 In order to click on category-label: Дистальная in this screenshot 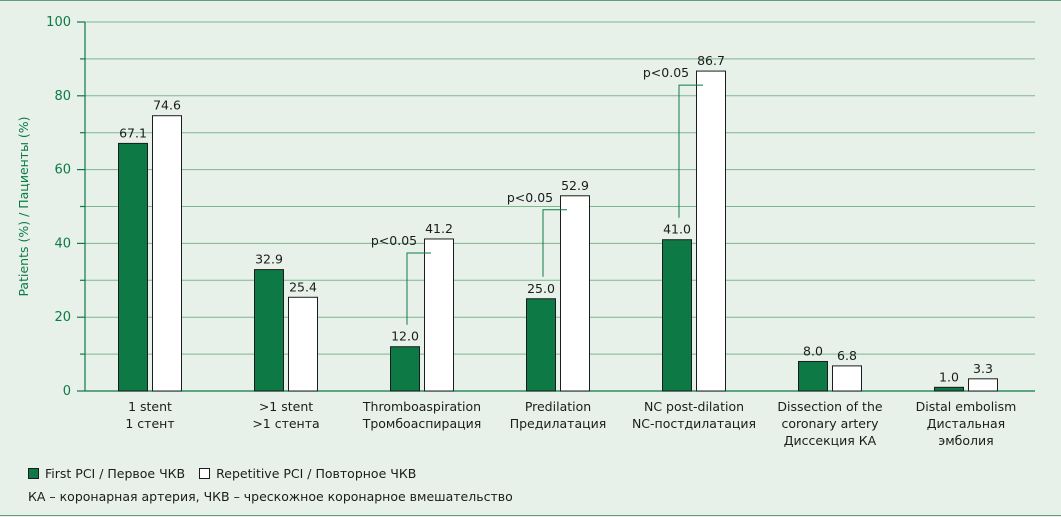, I will do `click(966, 423)`.